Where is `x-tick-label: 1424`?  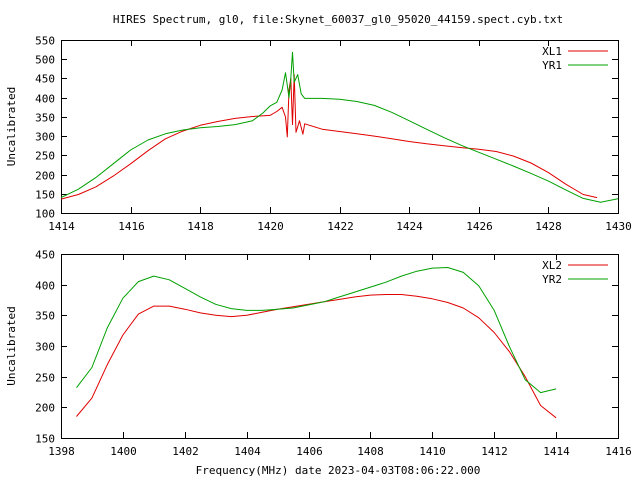
x-tick-label: 1424 is located at coordinates (409, 226).